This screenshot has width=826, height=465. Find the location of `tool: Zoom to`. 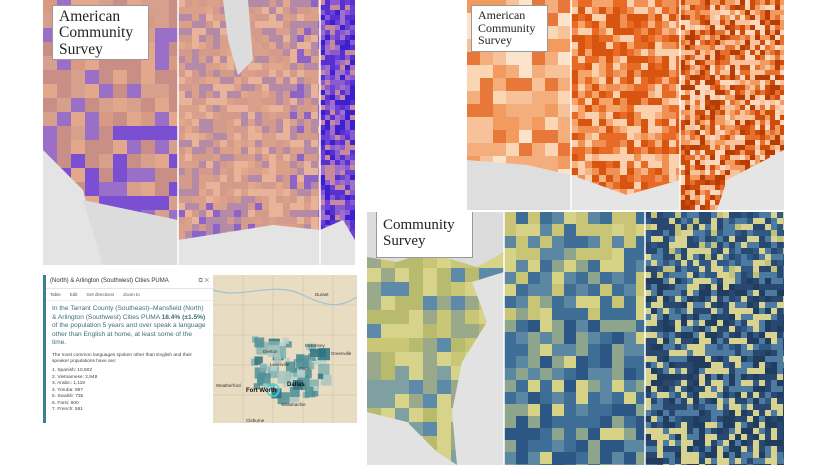

tool: Zoom to is located at coordinates (131, 294).